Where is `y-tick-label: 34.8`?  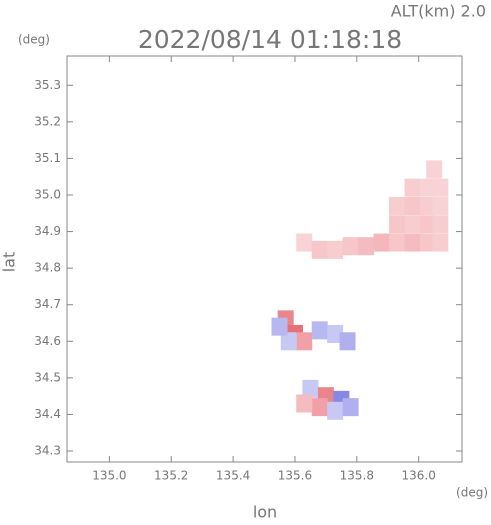 y-tick-label: 34.8 is located at coordinates (47, 268).